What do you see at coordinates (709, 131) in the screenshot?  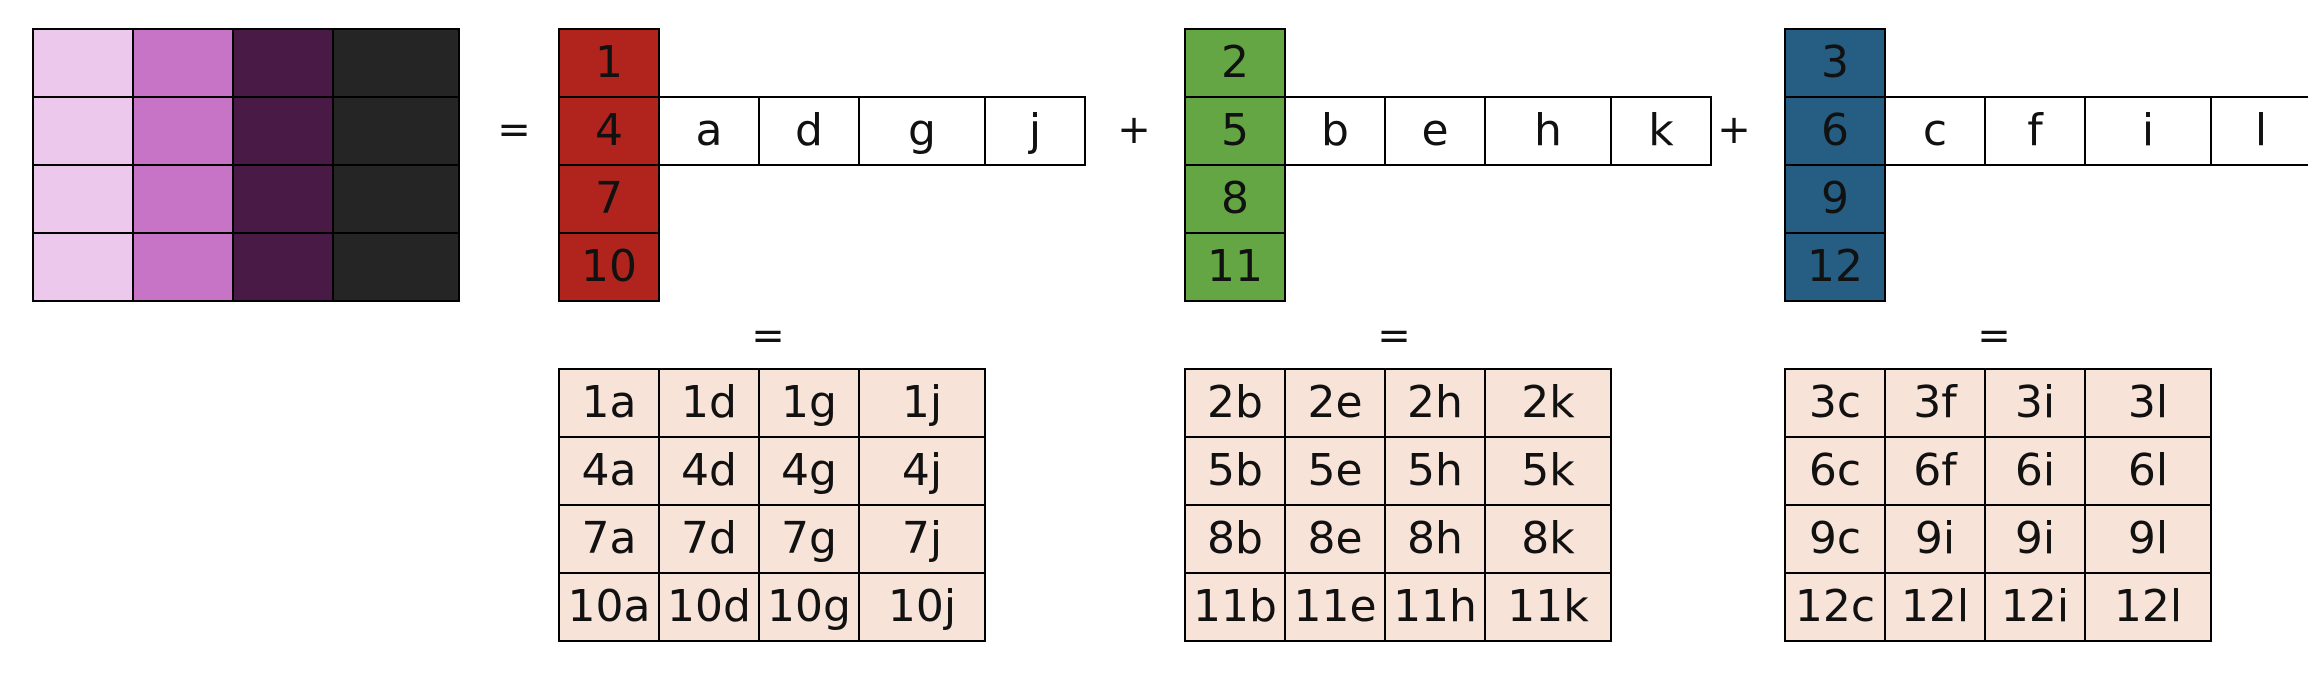 I see `row-vector-cell: a` at bounding box center [709, 131].